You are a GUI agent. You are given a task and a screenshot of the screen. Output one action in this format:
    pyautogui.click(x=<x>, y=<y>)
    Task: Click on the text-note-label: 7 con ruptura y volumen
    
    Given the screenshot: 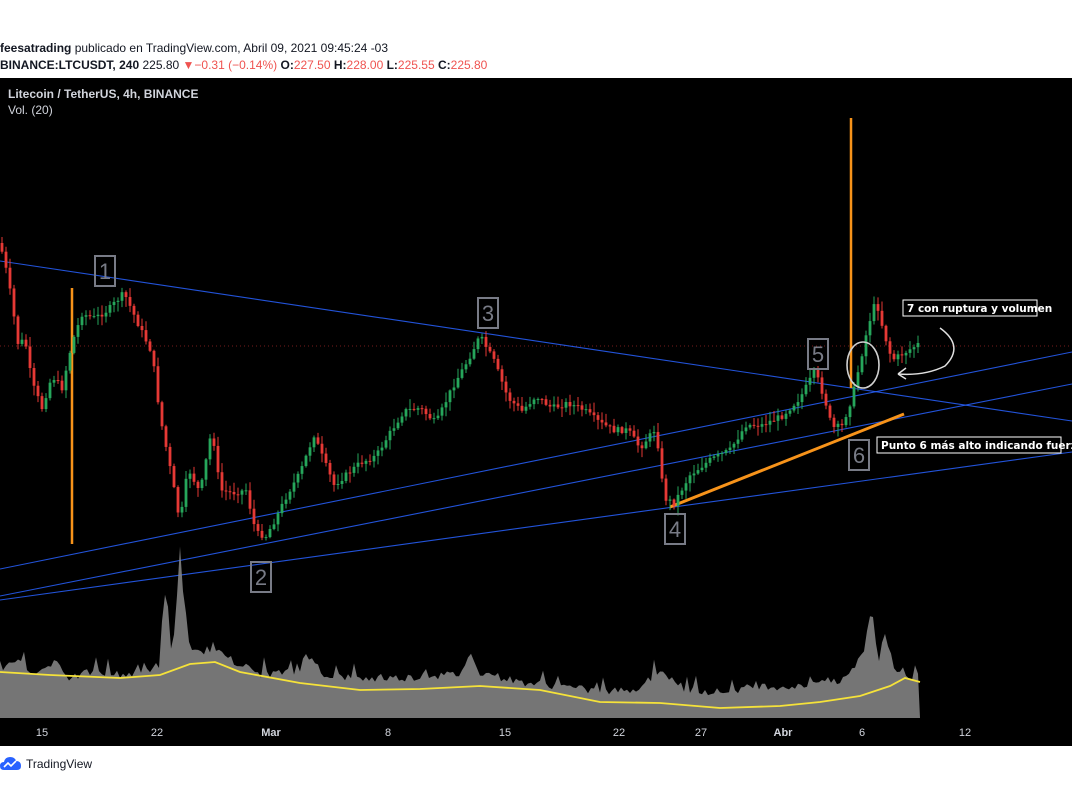 What is the action you would take?
    pyautogui.click(x=979, y=309)
    